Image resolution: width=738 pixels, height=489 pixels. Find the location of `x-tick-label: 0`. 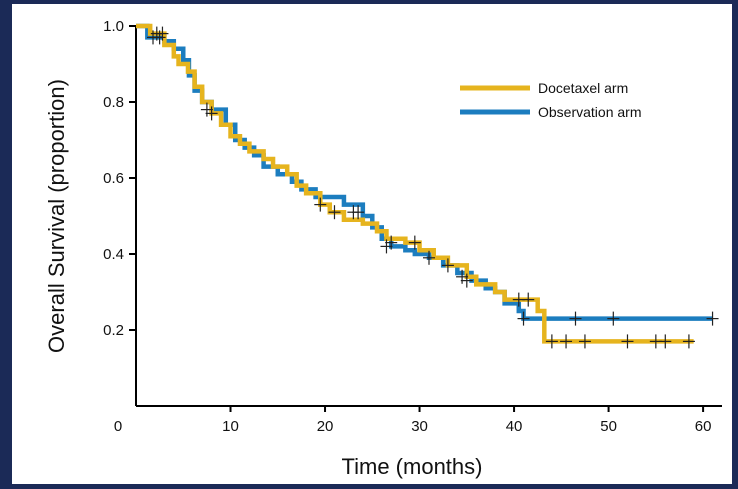

x-tick-label: 0 is located at coordinates (118, 426).